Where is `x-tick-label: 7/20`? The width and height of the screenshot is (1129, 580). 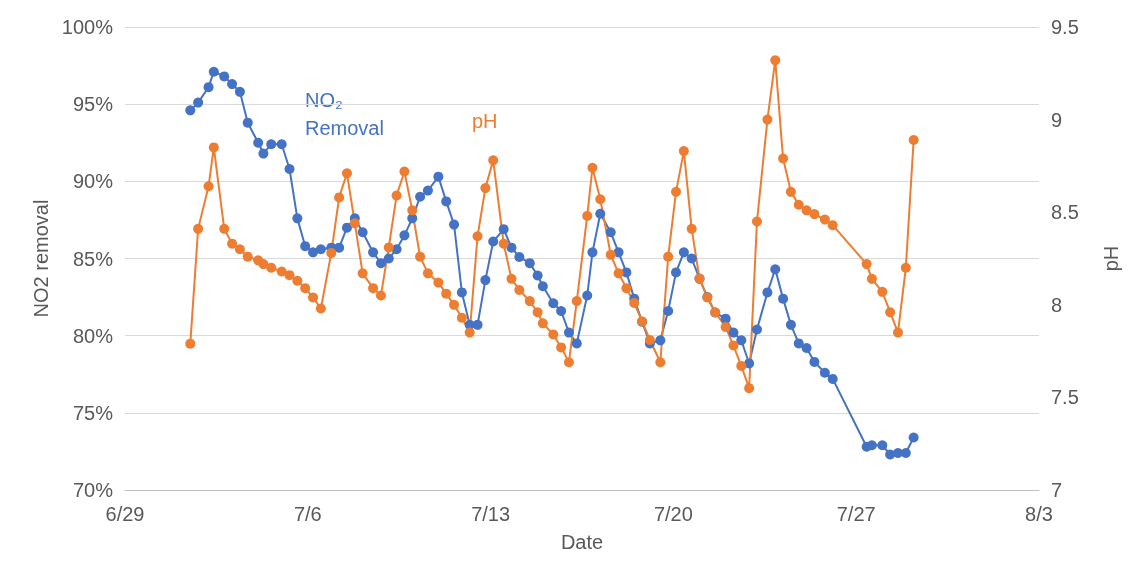 x-tick-label: 7/20 is located at coordinates (673, 514).